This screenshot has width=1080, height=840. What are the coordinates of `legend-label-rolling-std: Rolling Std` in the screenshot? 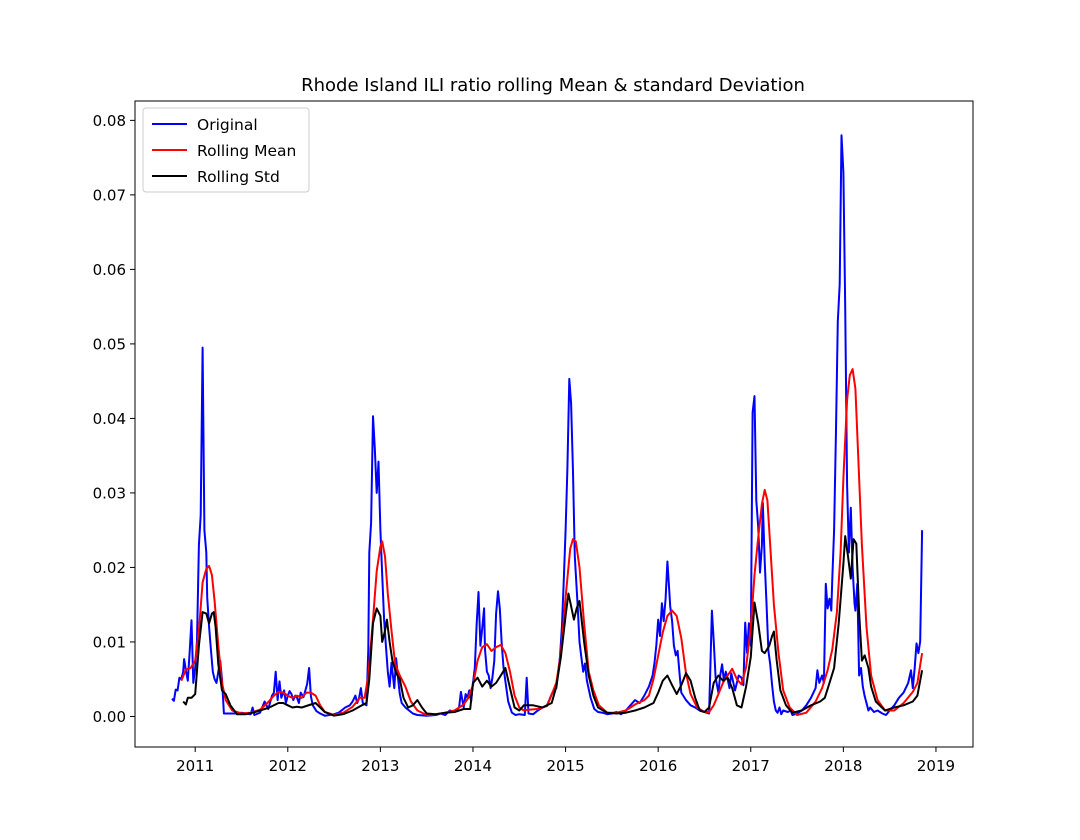 It's located at (238, 177).